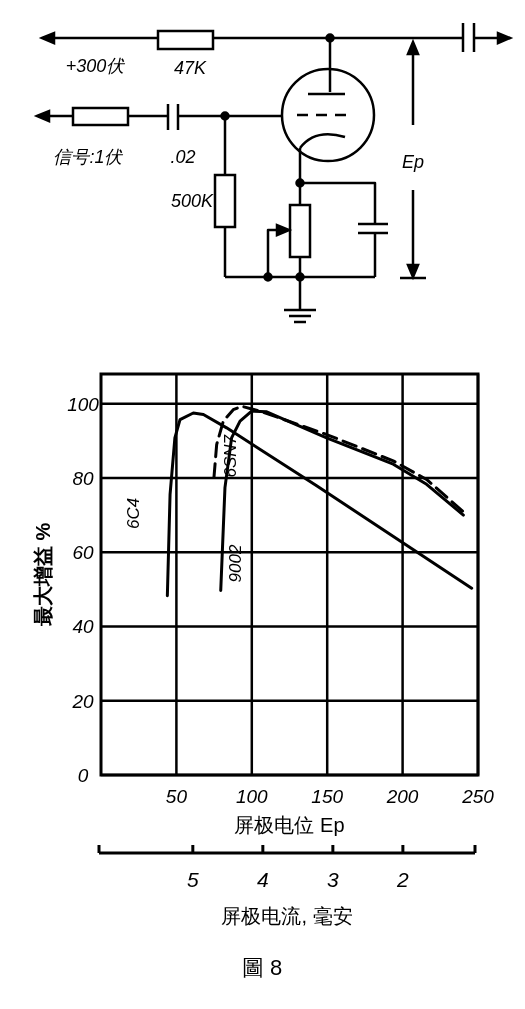 This screenshot has width=525, height=1009. Describe the element at coordinates (333, 879) in the screenshot. I see `x2-tick-label: 3` at that location.